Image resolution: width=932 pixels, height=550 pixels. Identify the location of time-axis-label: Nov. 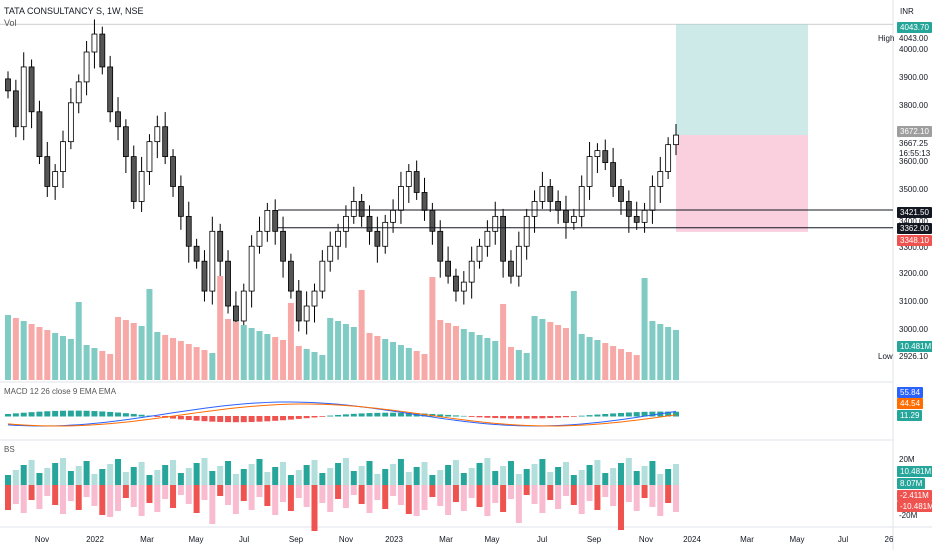
(346, 539).